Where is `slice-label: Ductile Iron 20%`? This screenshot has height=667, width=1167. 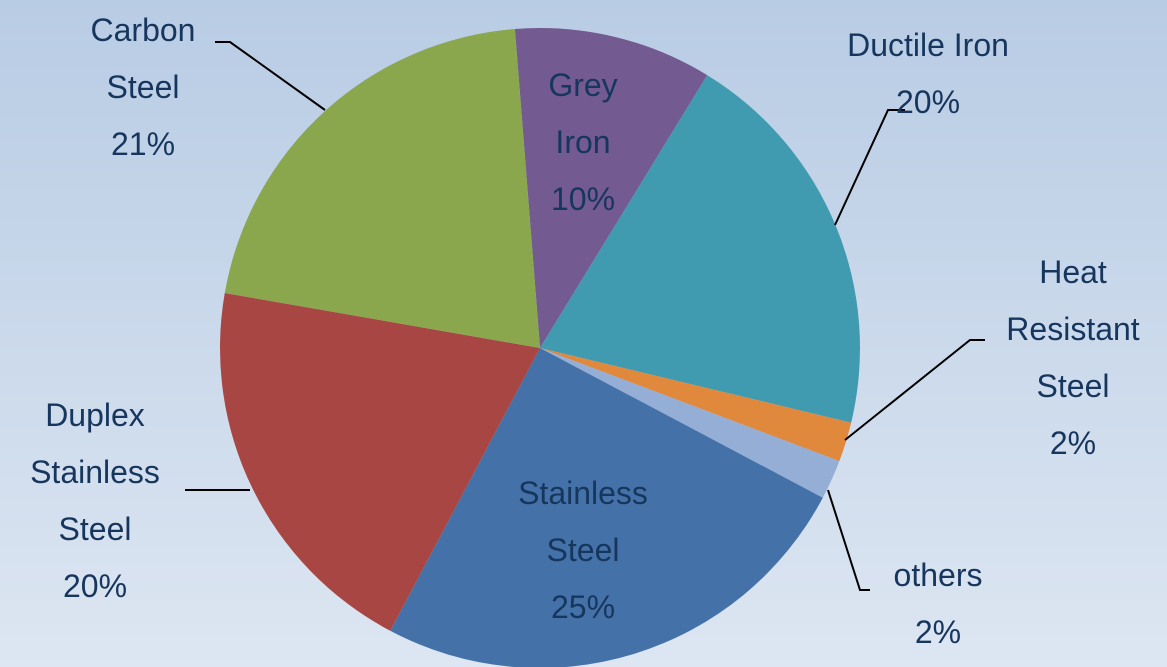 slice-label: Ductile Iron 20% is located at coordinates (928, 74).